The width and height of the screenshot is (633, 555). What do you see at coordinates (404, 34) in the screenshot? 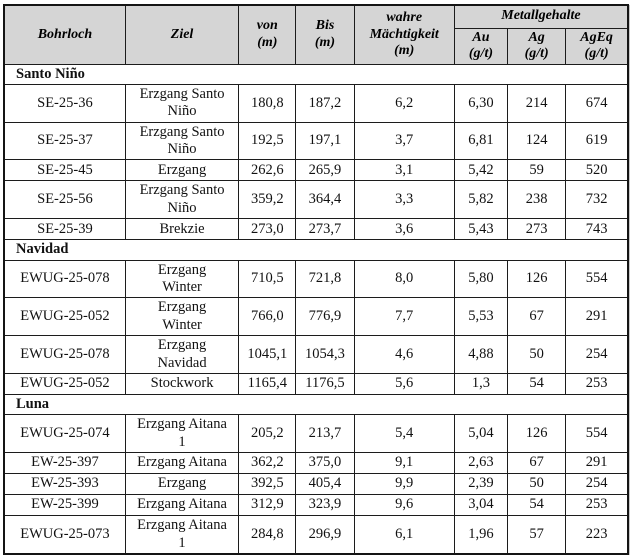
I see `col-header-thickness: wahre Mächtigkeit (m)` at bounding box center [404, 34].